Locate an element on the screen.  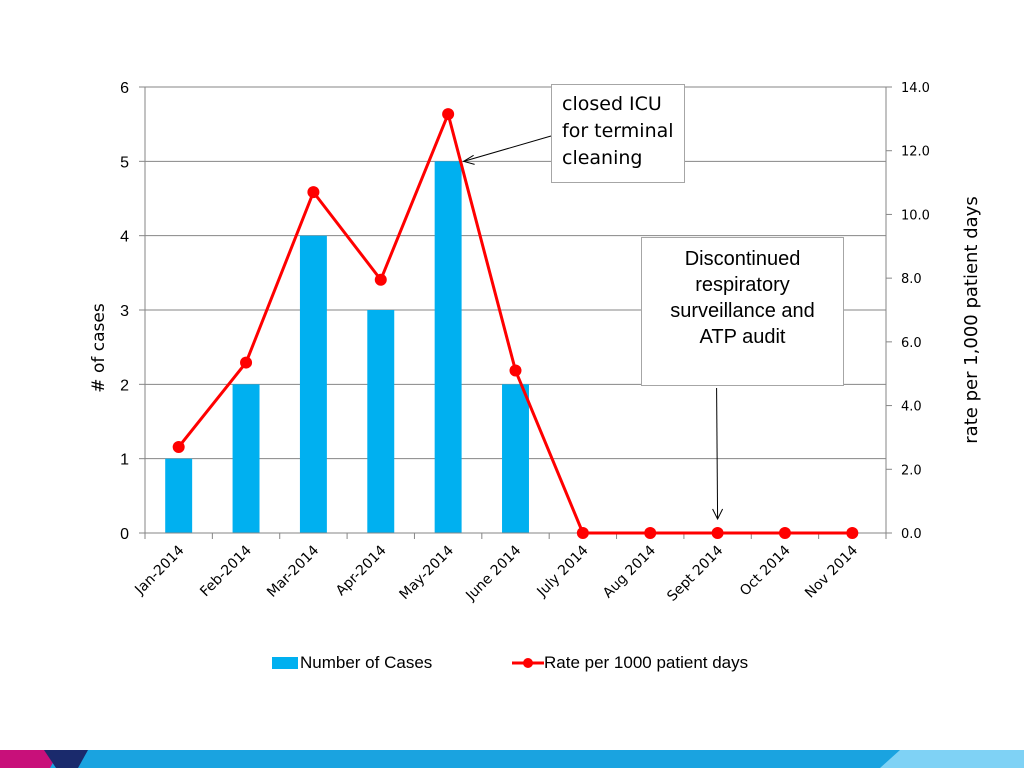
arrow-icu is located at coordinates (507, 148).